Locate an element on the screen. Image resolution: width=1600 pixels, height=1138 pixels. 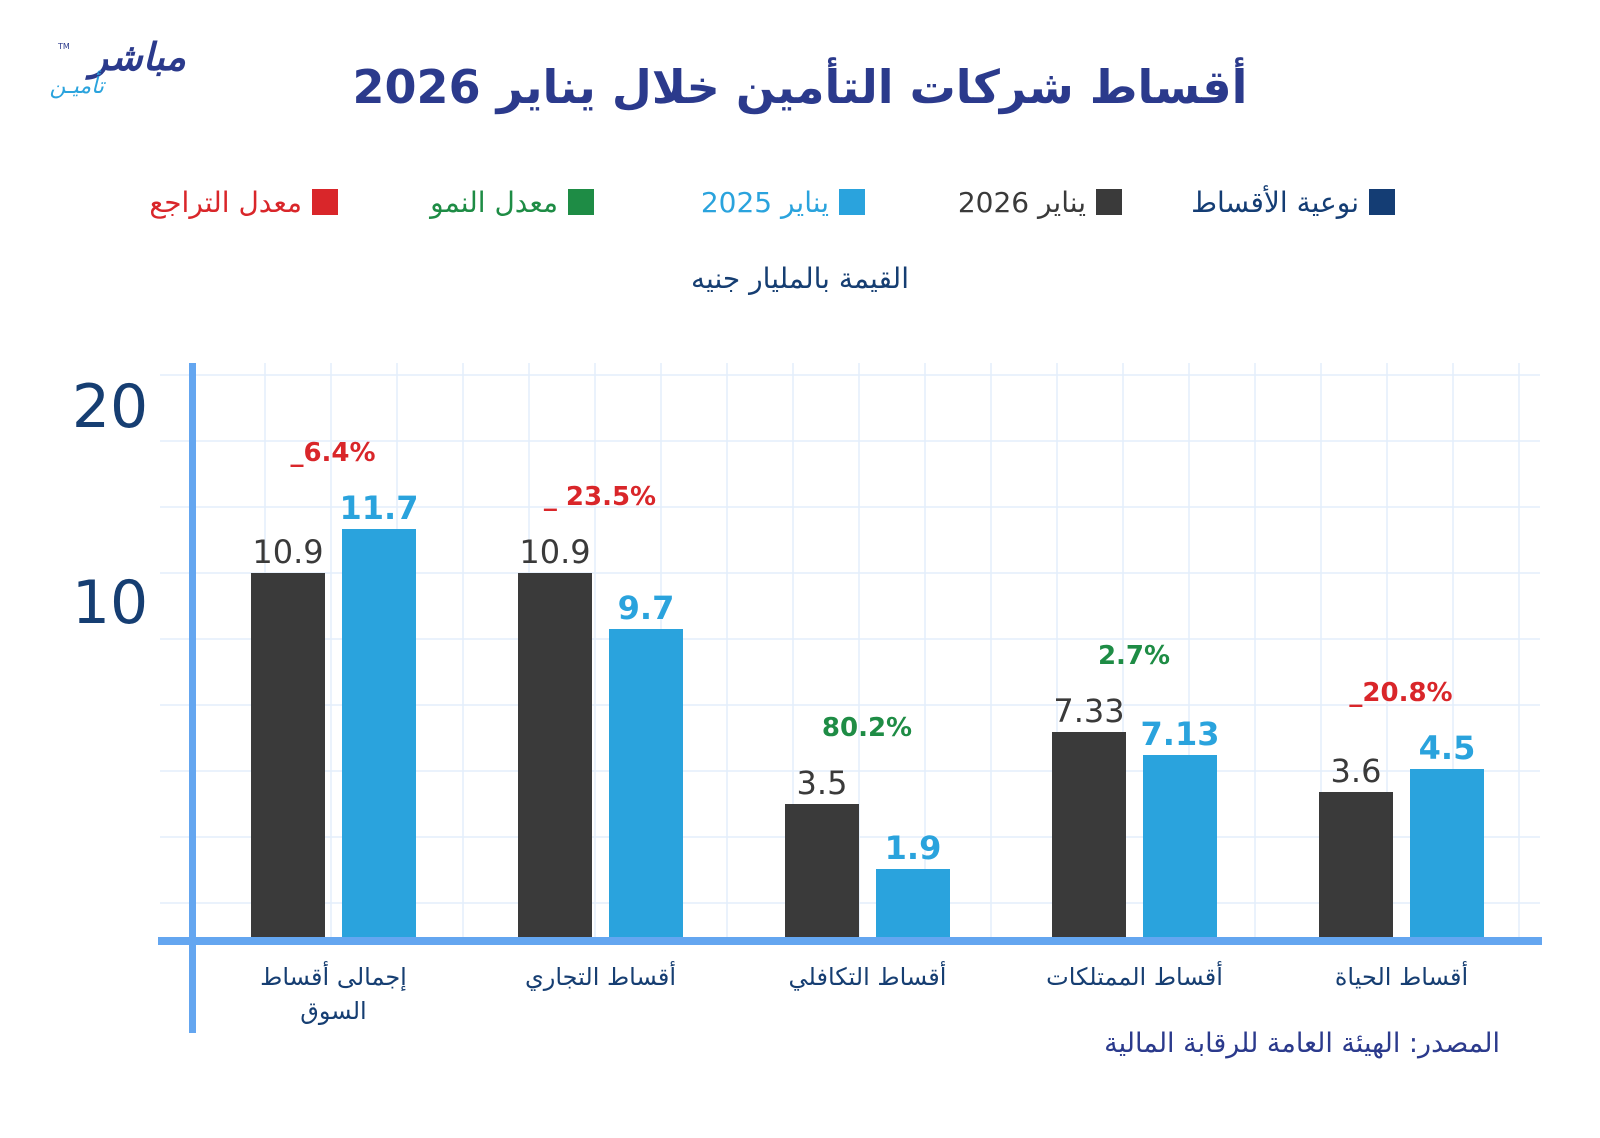
decline-rate-label: _6.4% is located at coordinates (332, 453).